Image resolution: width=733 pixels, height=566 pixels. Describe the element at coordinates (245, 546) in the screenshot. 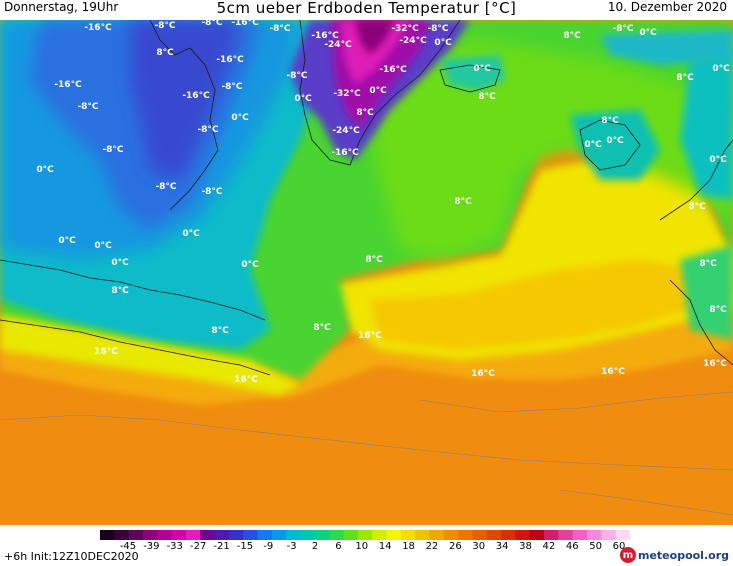

I see `color-scale-tick-label: -15` at that location.